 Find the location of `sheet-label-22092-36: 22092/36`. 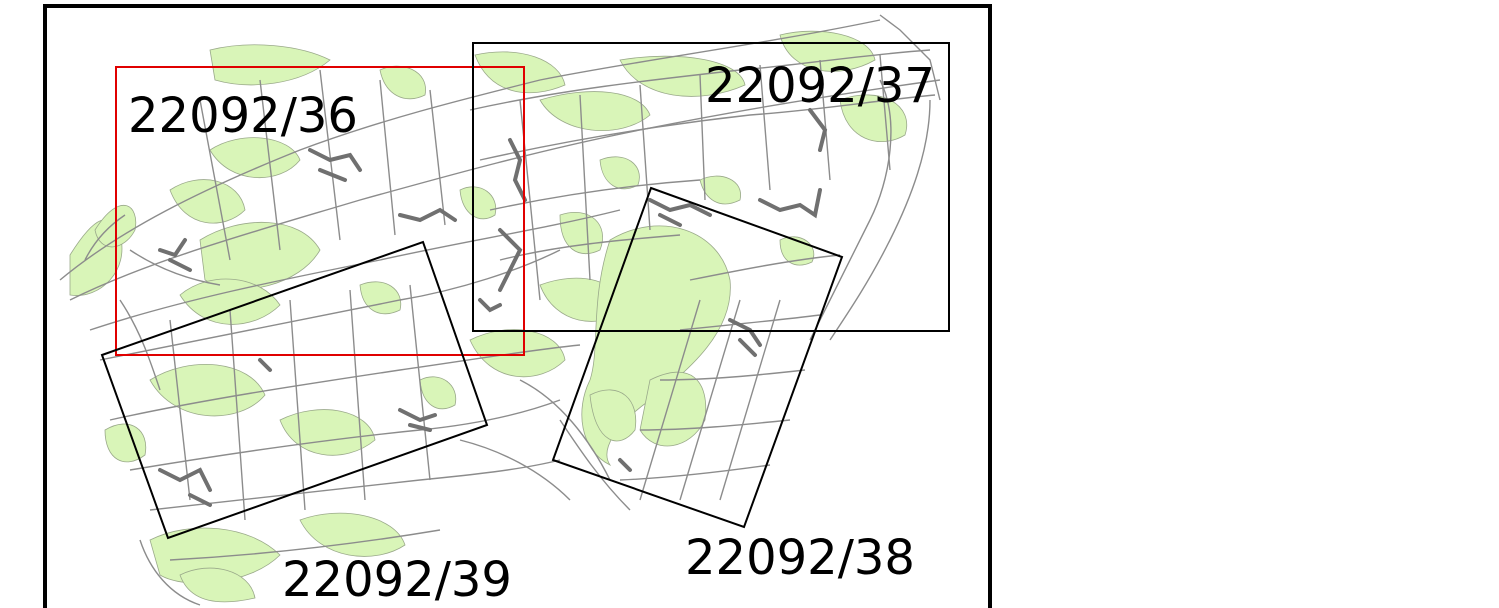

sheet-label-22092-36: 22092/36 is located at coordinates (243, 116).